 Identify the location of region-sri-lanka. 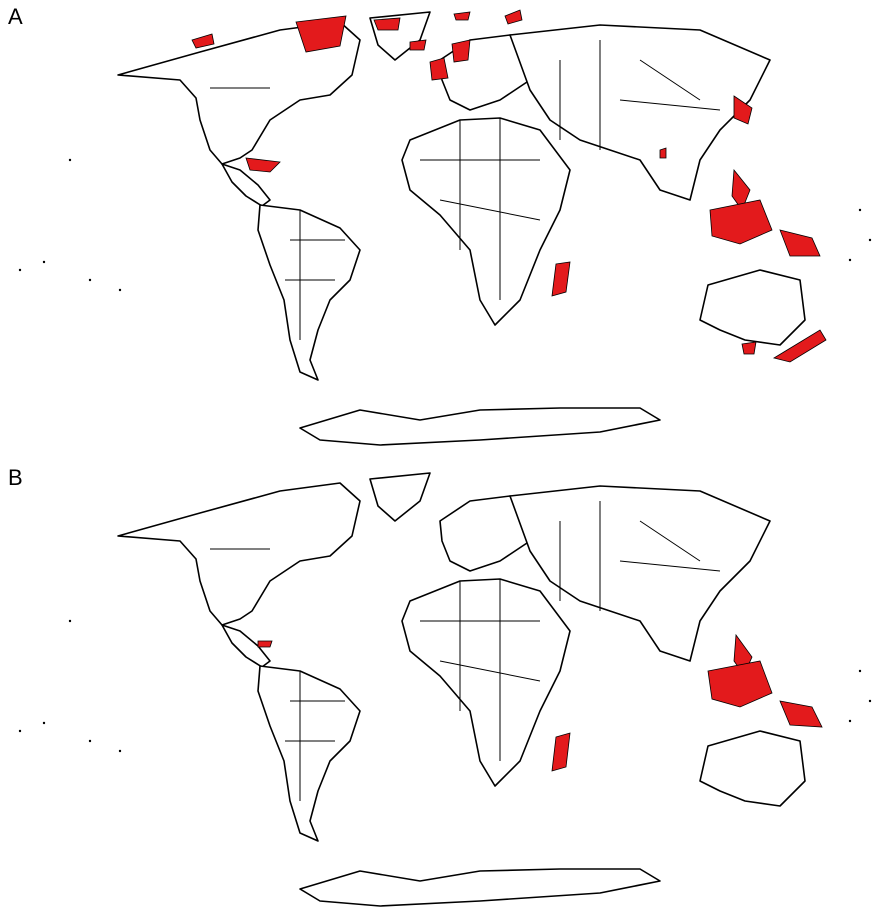
(663, 153).